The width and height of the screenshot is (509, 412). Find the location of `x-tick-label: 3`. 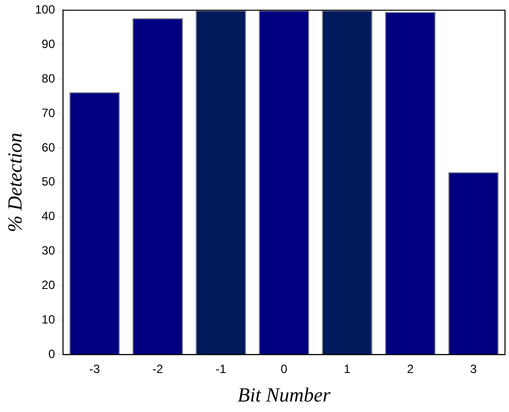

x-tick-label: 3 is located at coordinates (474, 369).